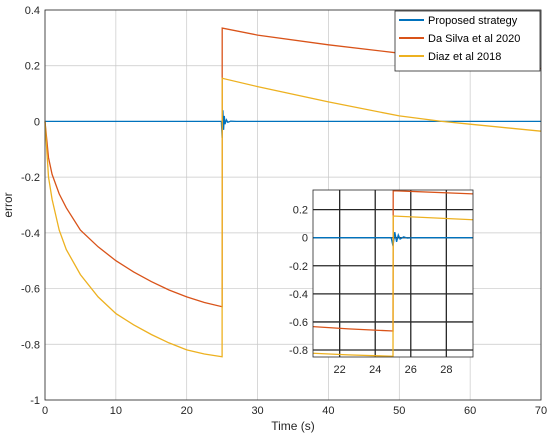  What do you see at coordinates (464, 57) in the screenshot?
I see `legend-entry-label: Diaz et al 2018` at bounding box center [464, 57].